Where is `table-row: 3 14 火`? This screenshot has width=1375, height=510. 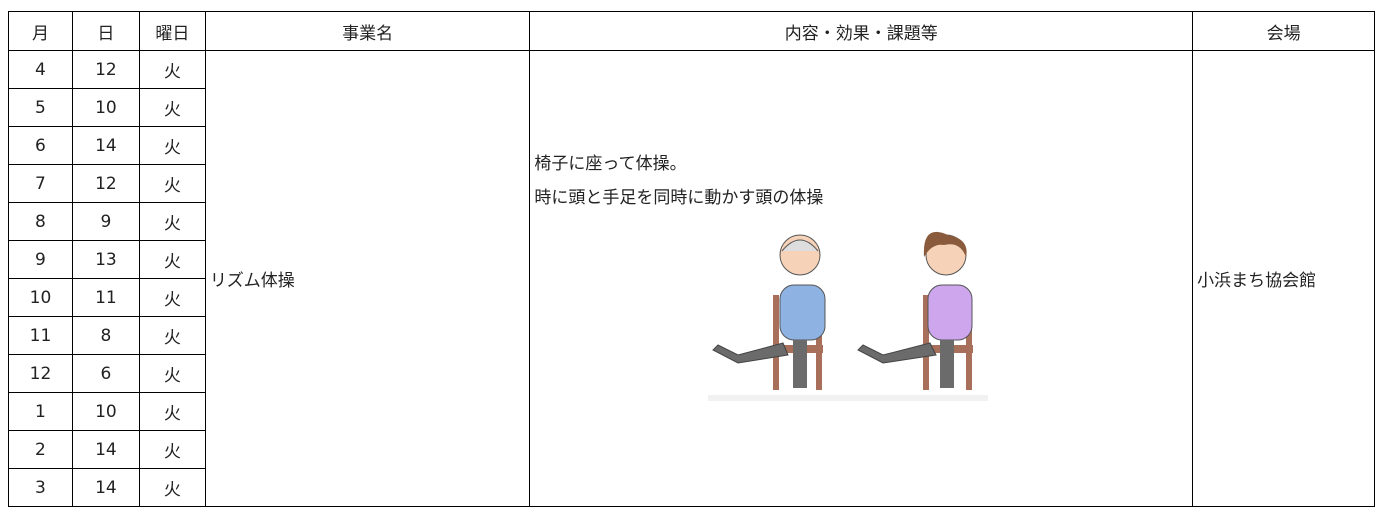 table-row: 3 14 火 is located at coordinates (691, 487).